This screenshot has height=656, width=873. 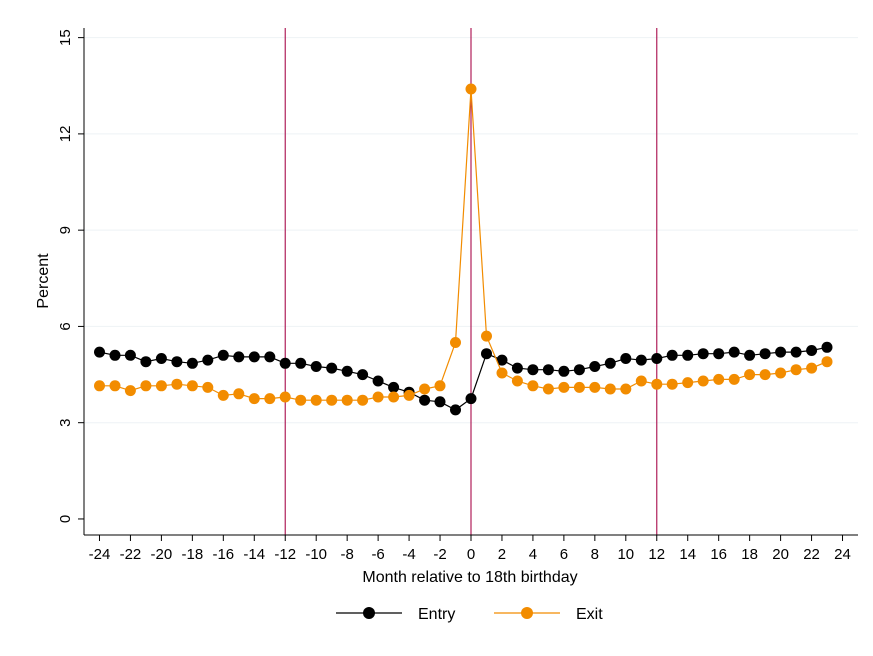 What do you see at coordinates (162, 554) in the screenshot?
I see `x-tick-label: -20` at bounding box center [162, 554].